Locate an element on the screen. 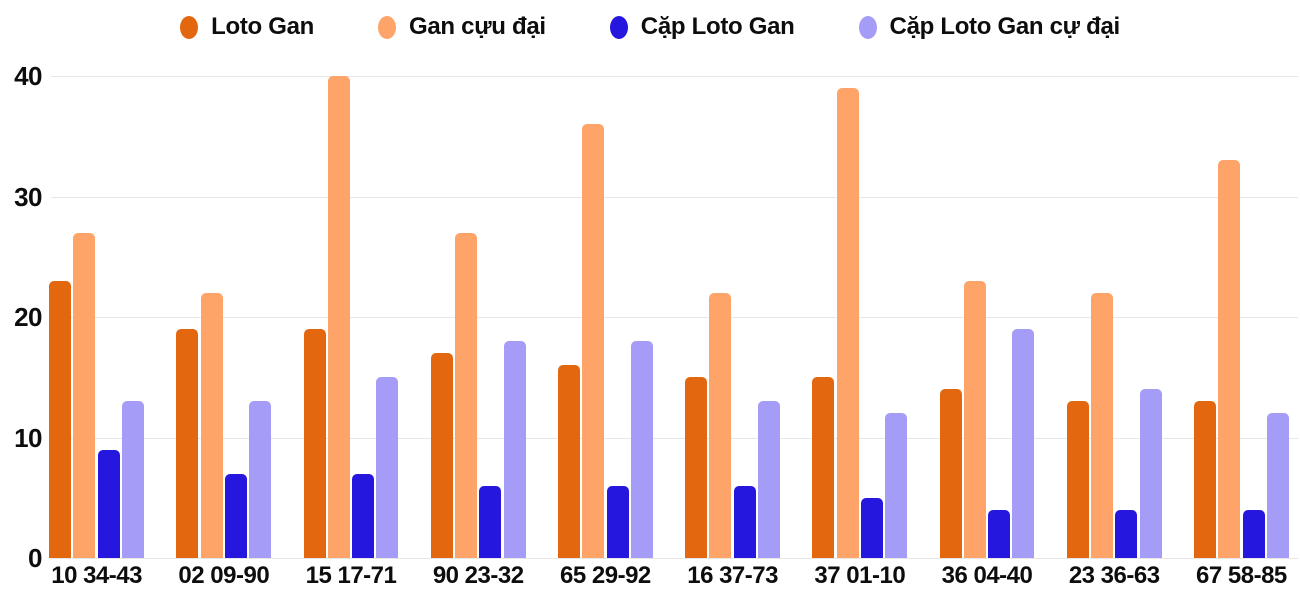  legend-label: Gan cựu đại is located at coordinates (477, 26).